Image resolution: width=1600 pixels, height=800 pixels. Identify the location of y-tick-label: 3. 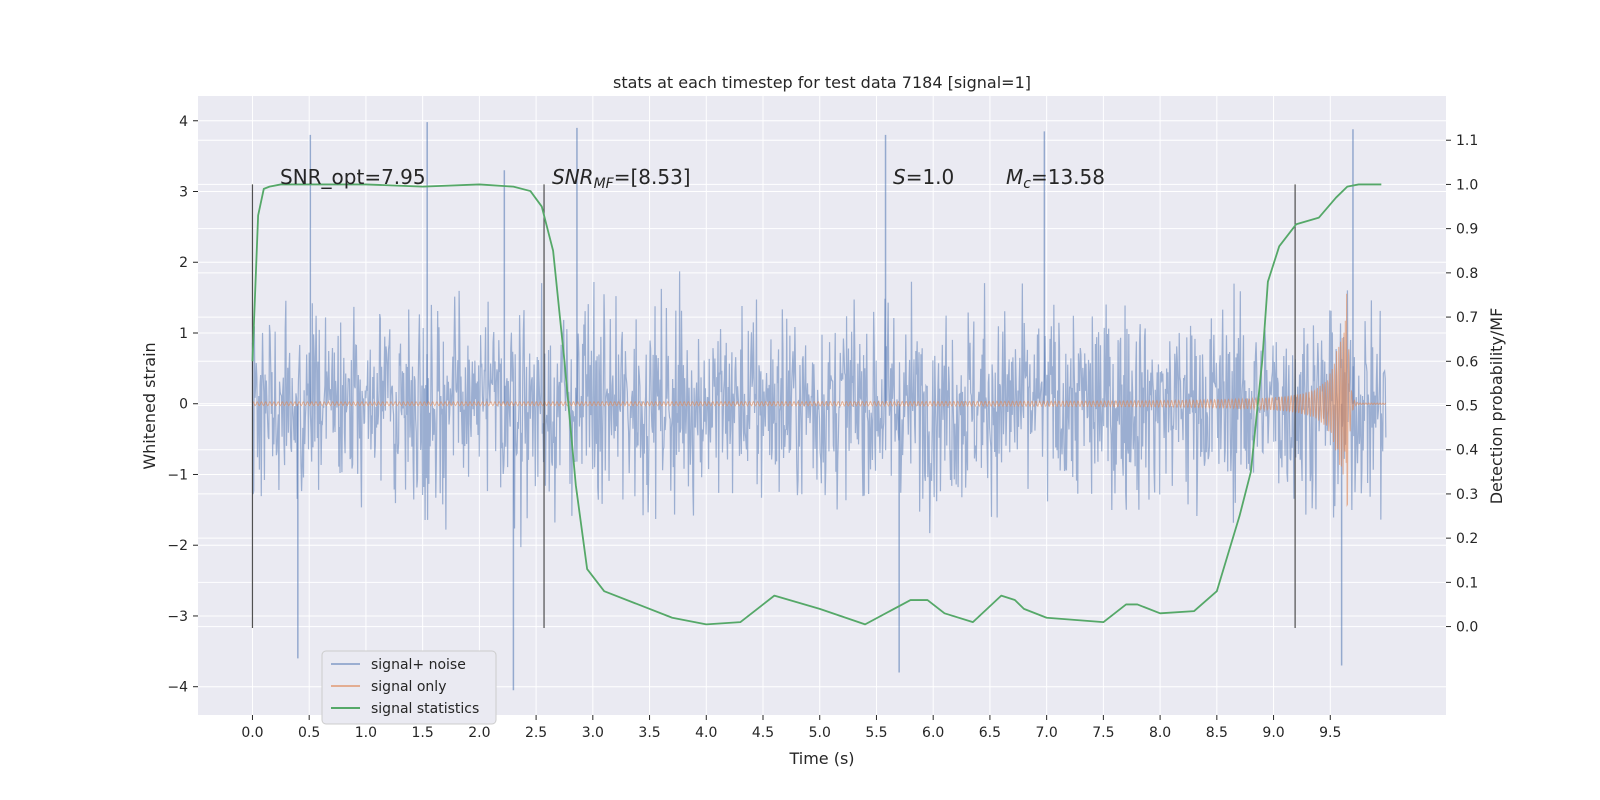
(183, 193).